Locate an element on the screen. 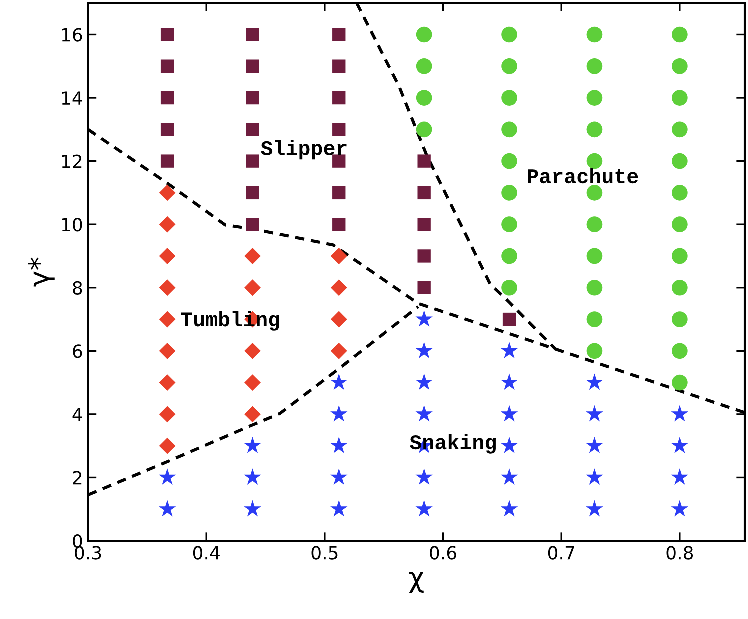 The width and height of the screenshot is (748, 619). y-tick-label: 4 is located at coordinates (77, 415).